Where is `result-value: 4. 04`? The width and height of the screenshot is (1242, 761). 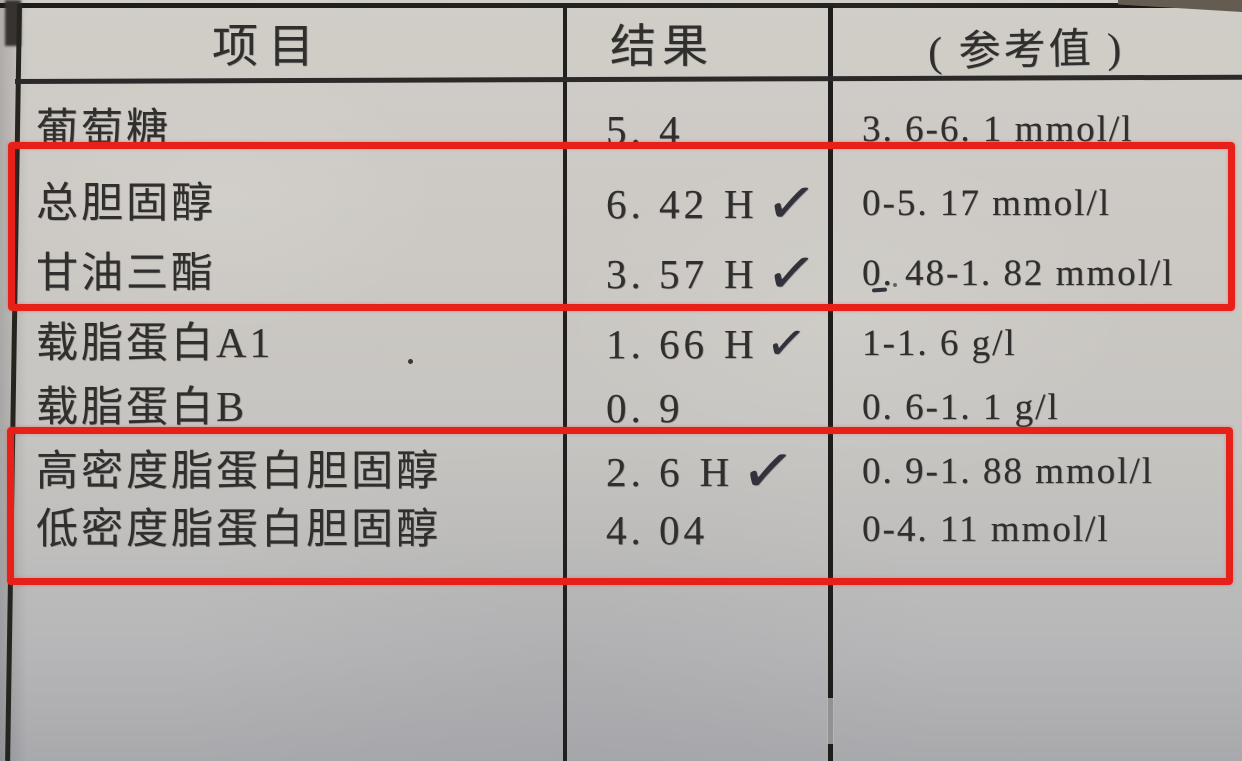 result-value: 4. 04 is located at coordinates (657, 530).